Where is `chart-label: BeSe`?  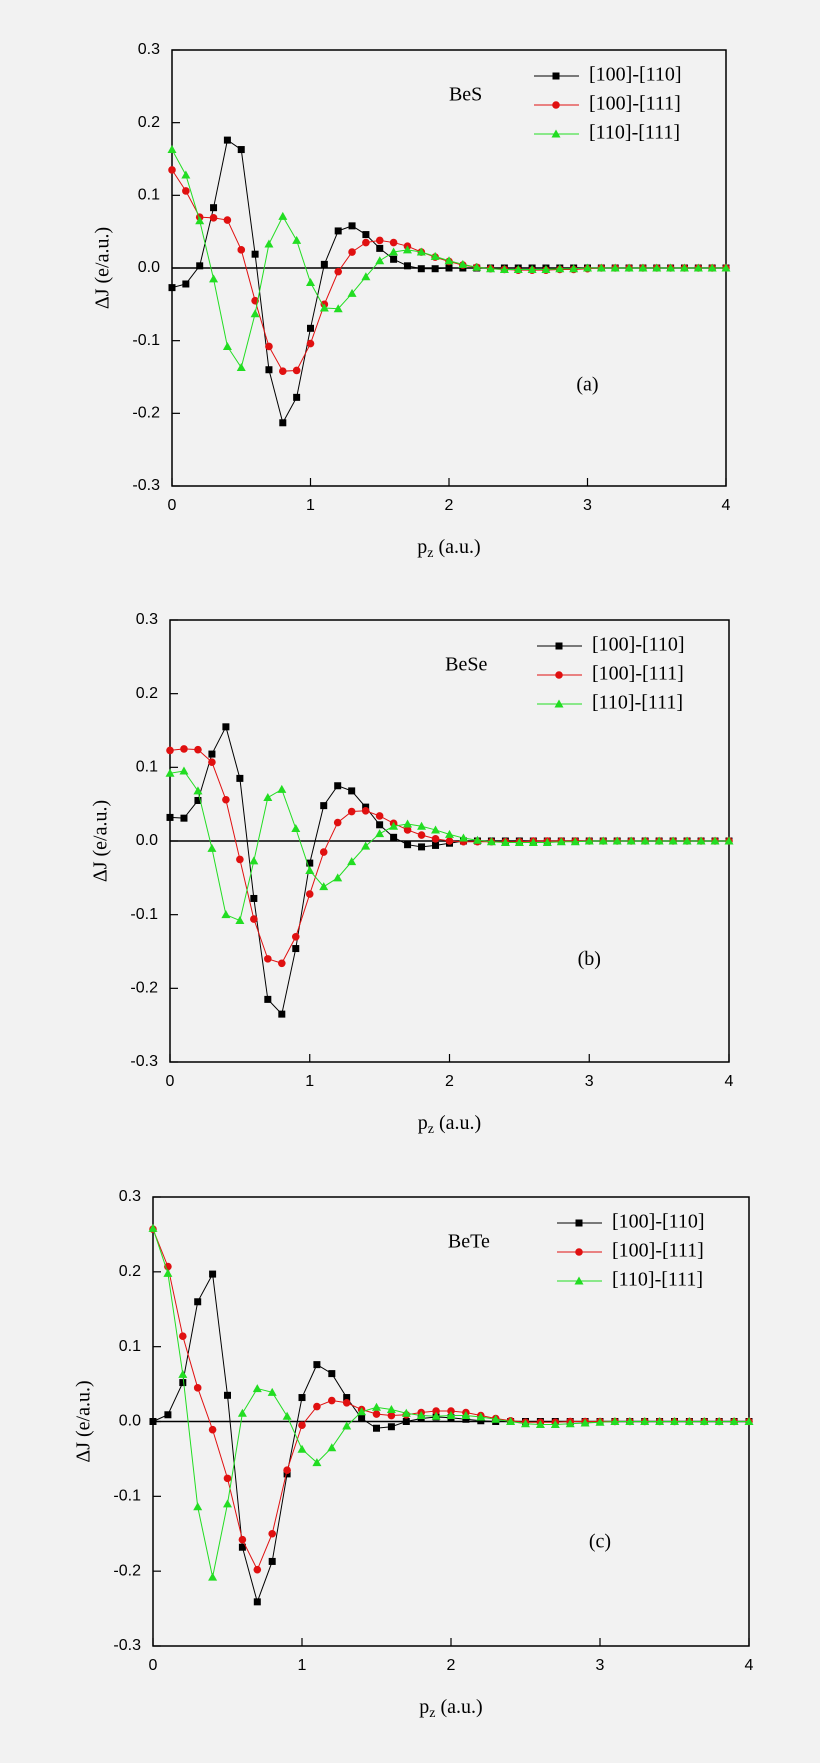 chart-label: BeSe is located at coordinates (466, 665).